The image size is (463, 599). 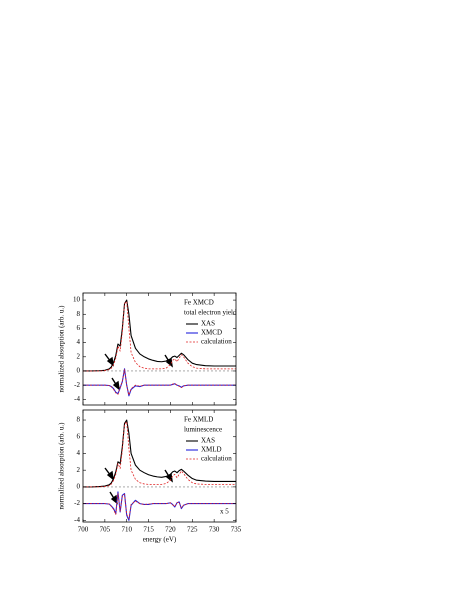 I want to click on legend-label: XMLD, so click(x=211, y=450).